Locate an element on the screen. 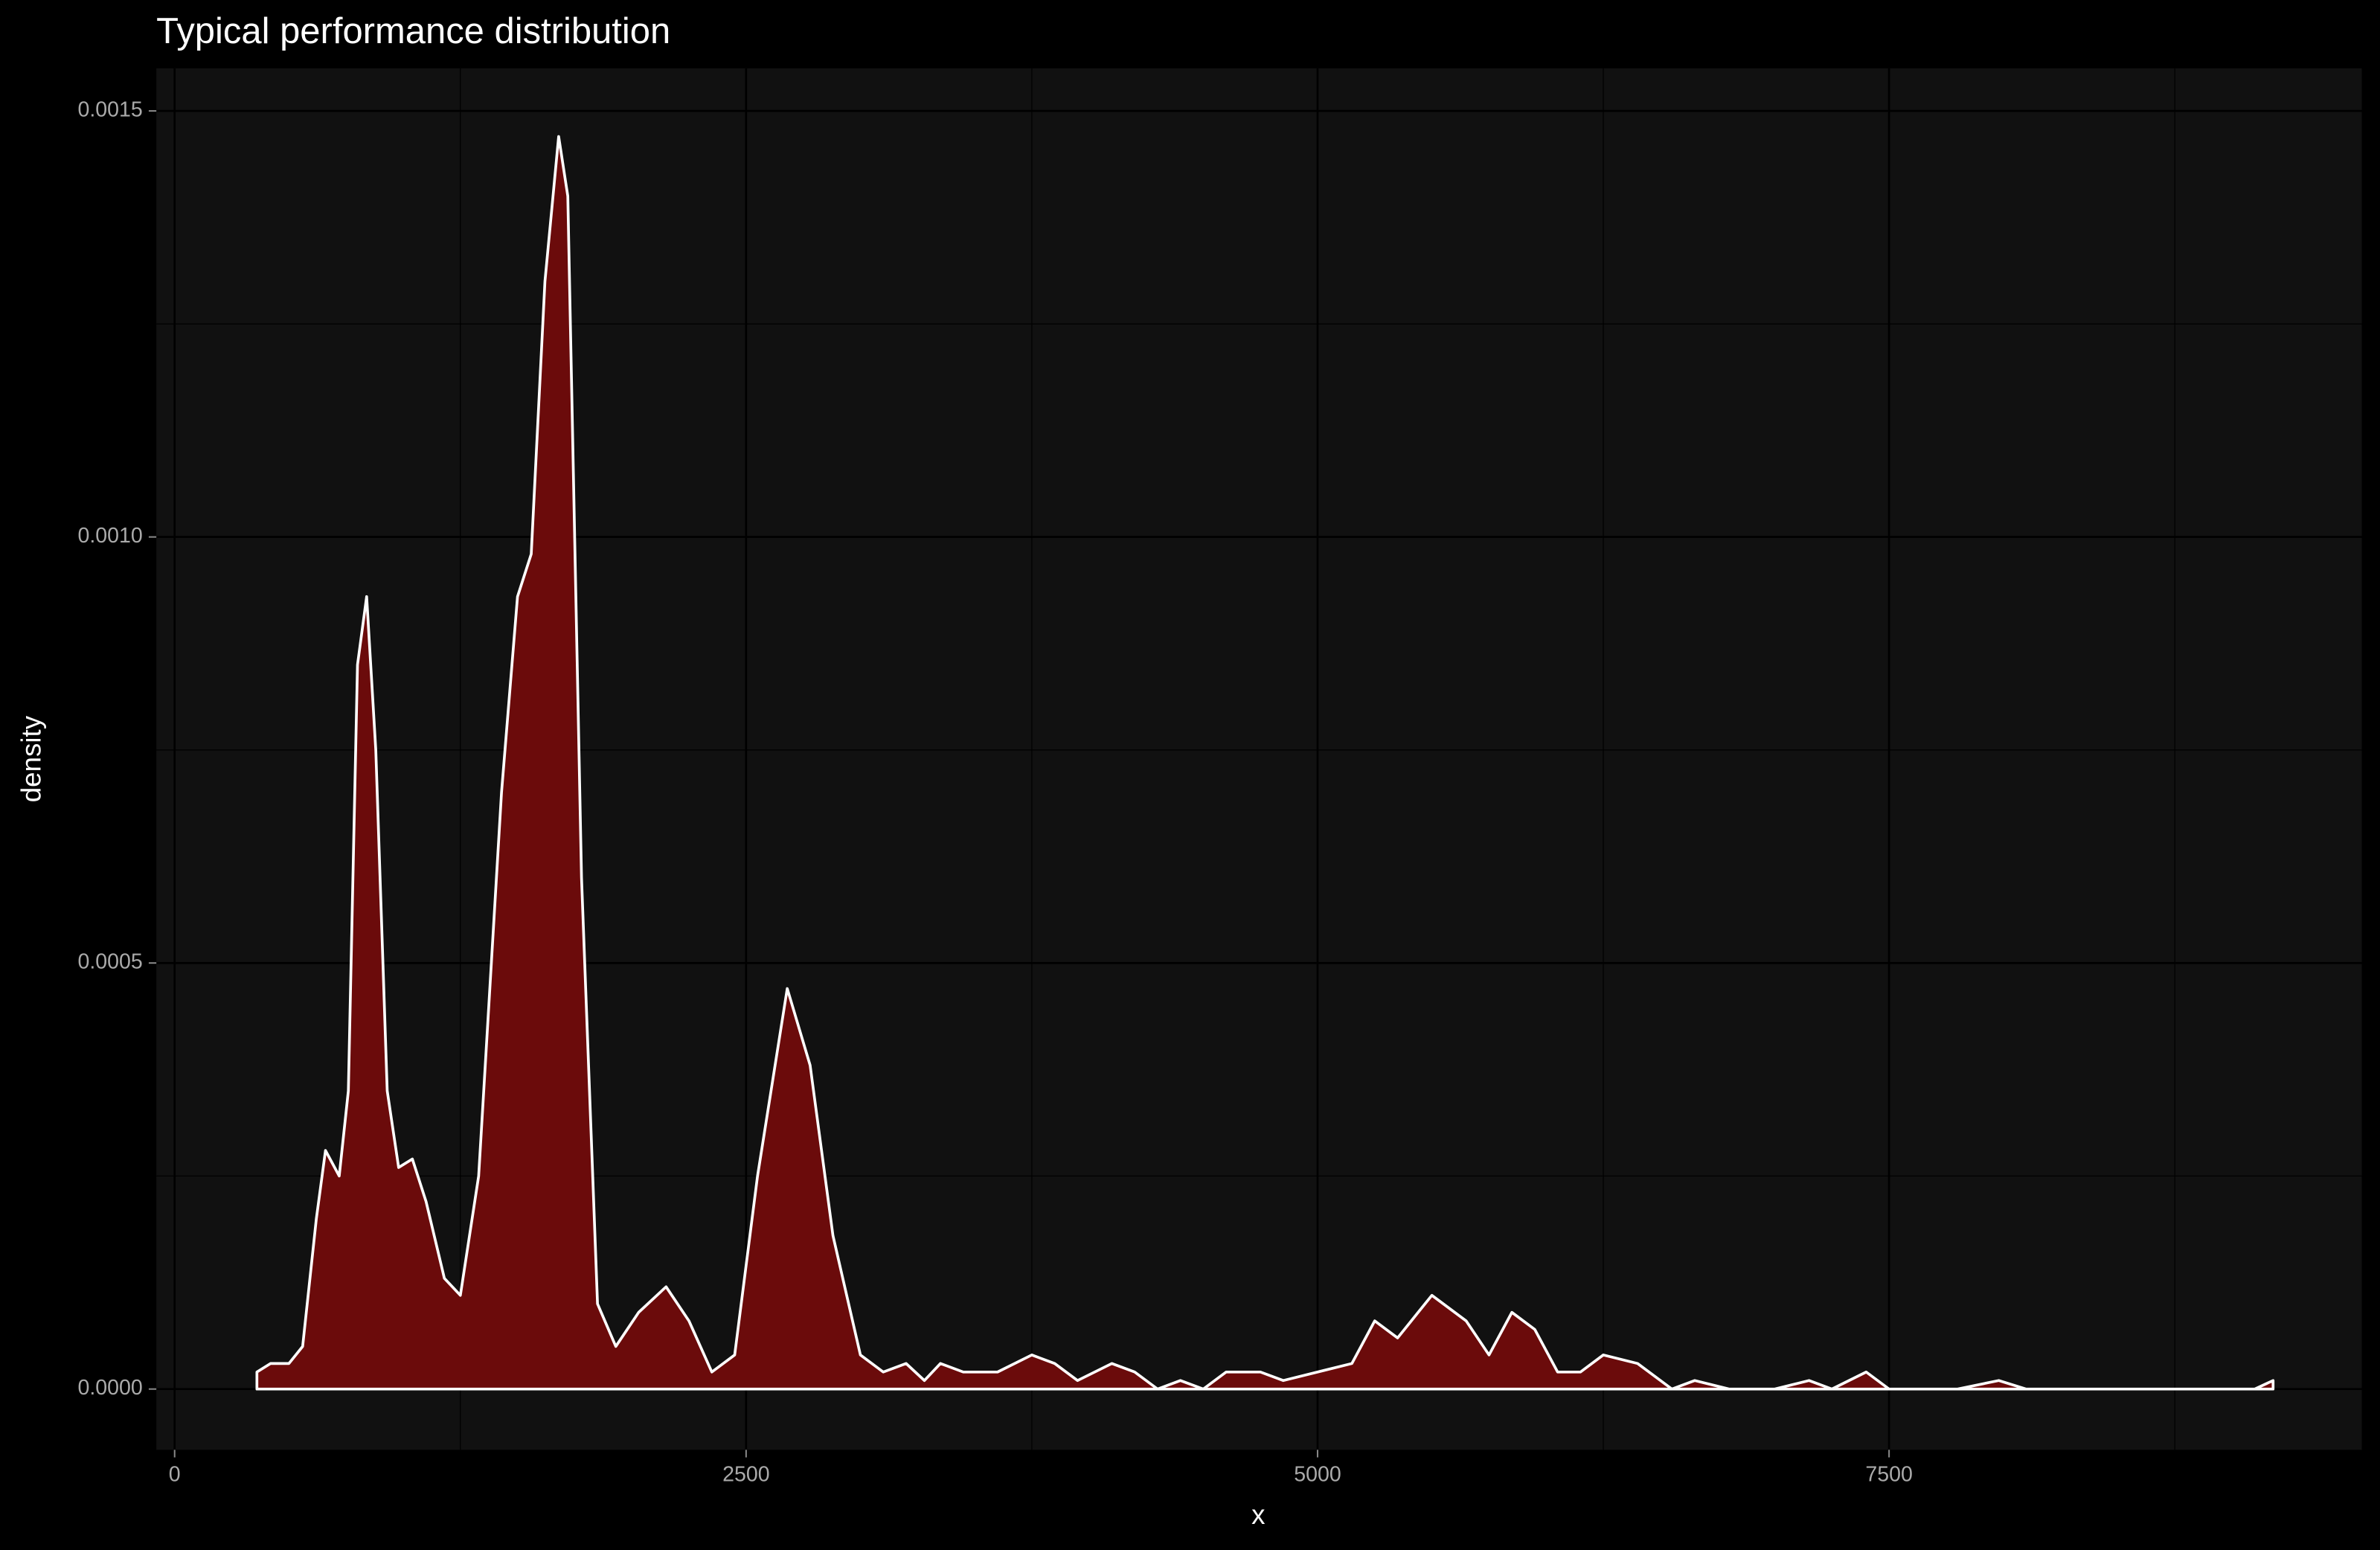 The width and height of the screenshot is (2380, 1550). y-tick-label: 0.0005 is located at coordinates (109, 962).